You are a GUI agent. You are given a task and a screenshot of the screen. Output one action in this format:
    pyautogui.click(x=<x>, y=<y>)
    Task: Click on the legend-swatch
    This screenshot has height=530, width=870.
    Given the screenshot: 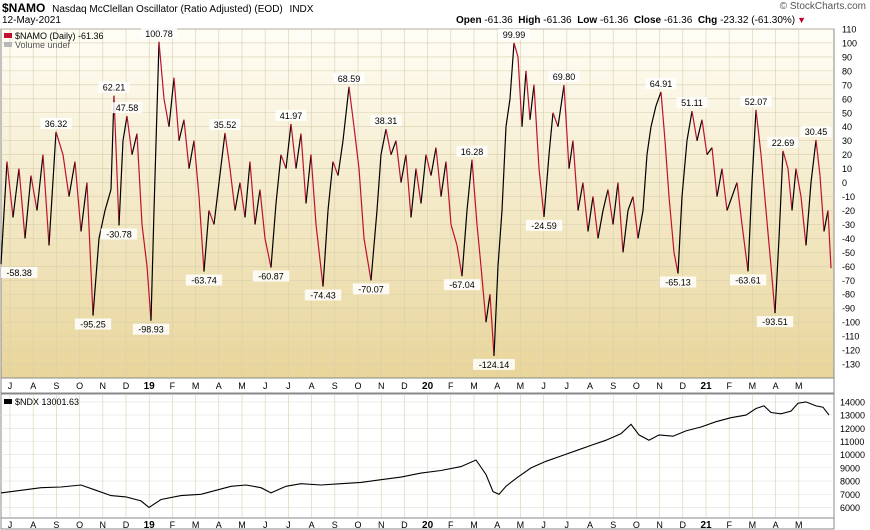 What is the action you would take?
    pyautogui.click(x=8, y=35)
    